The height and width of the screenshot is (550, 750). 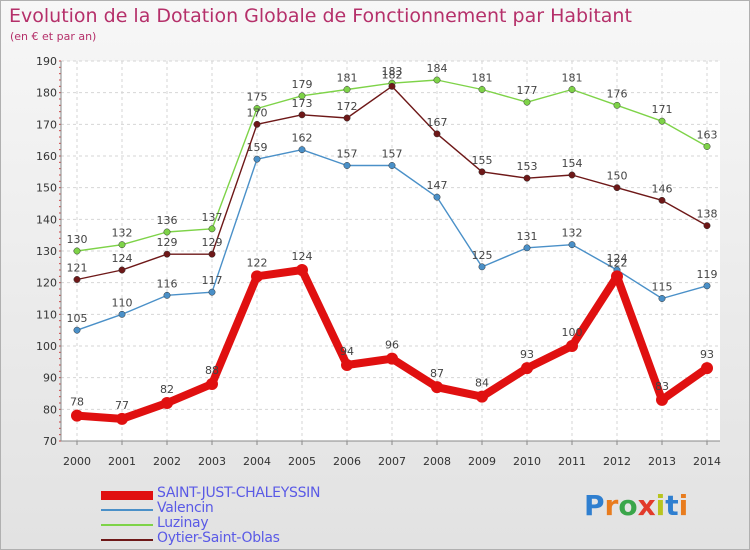 What do you see at coordinates (257, 461) in the screenshot?
I see `x-tick-label: 2004` at bounding box center [257, 461].